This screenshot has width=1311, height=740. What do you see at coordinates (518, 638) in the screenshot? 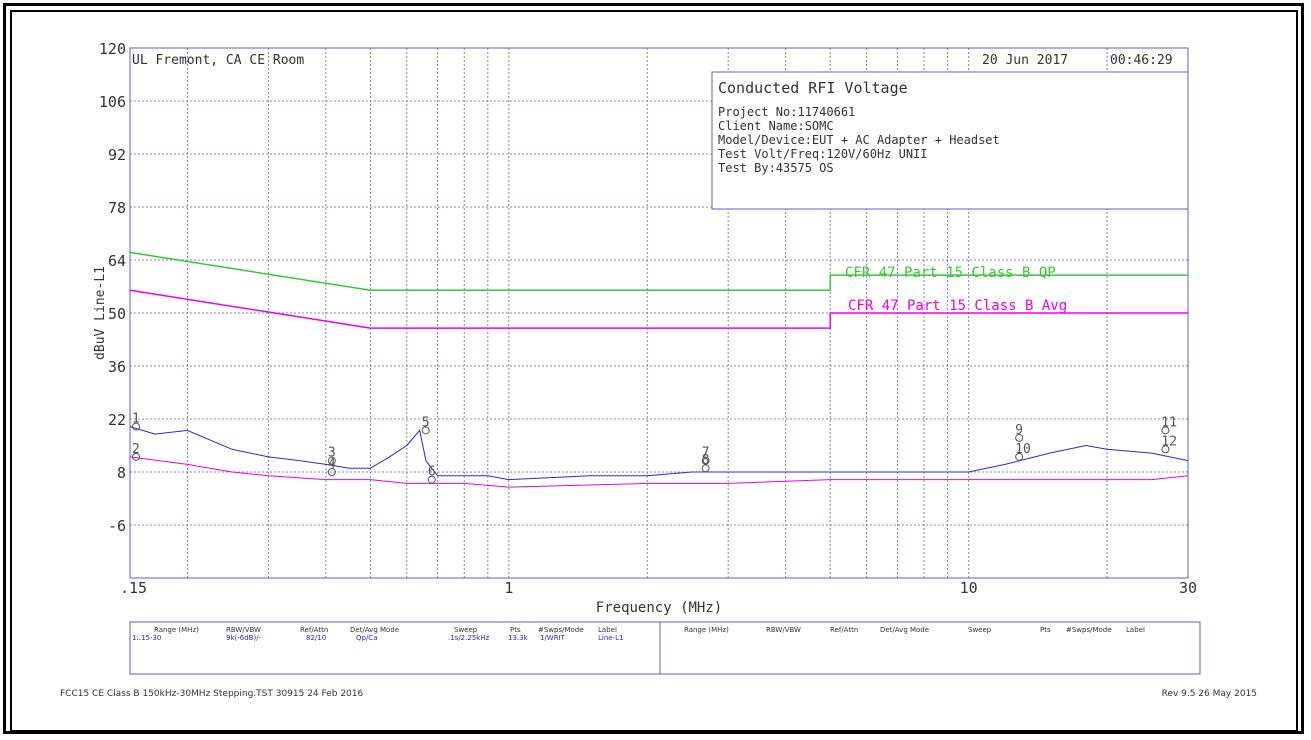
I see `settings-cell: 13.3k` at bounding box center [518, 638].